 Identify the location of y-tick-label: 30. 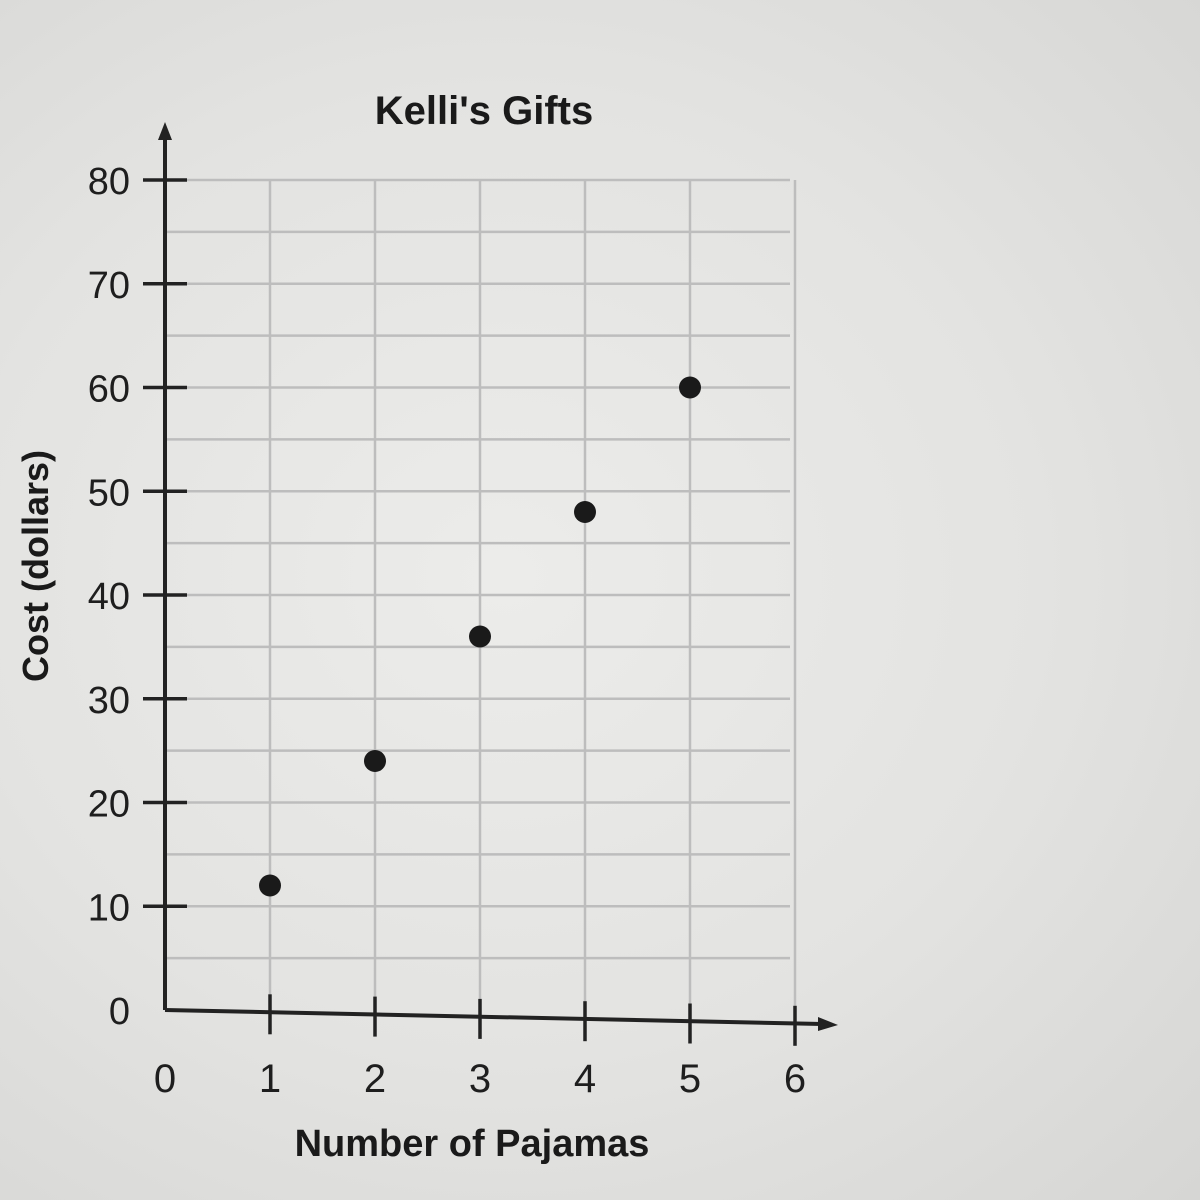
(109, 701).